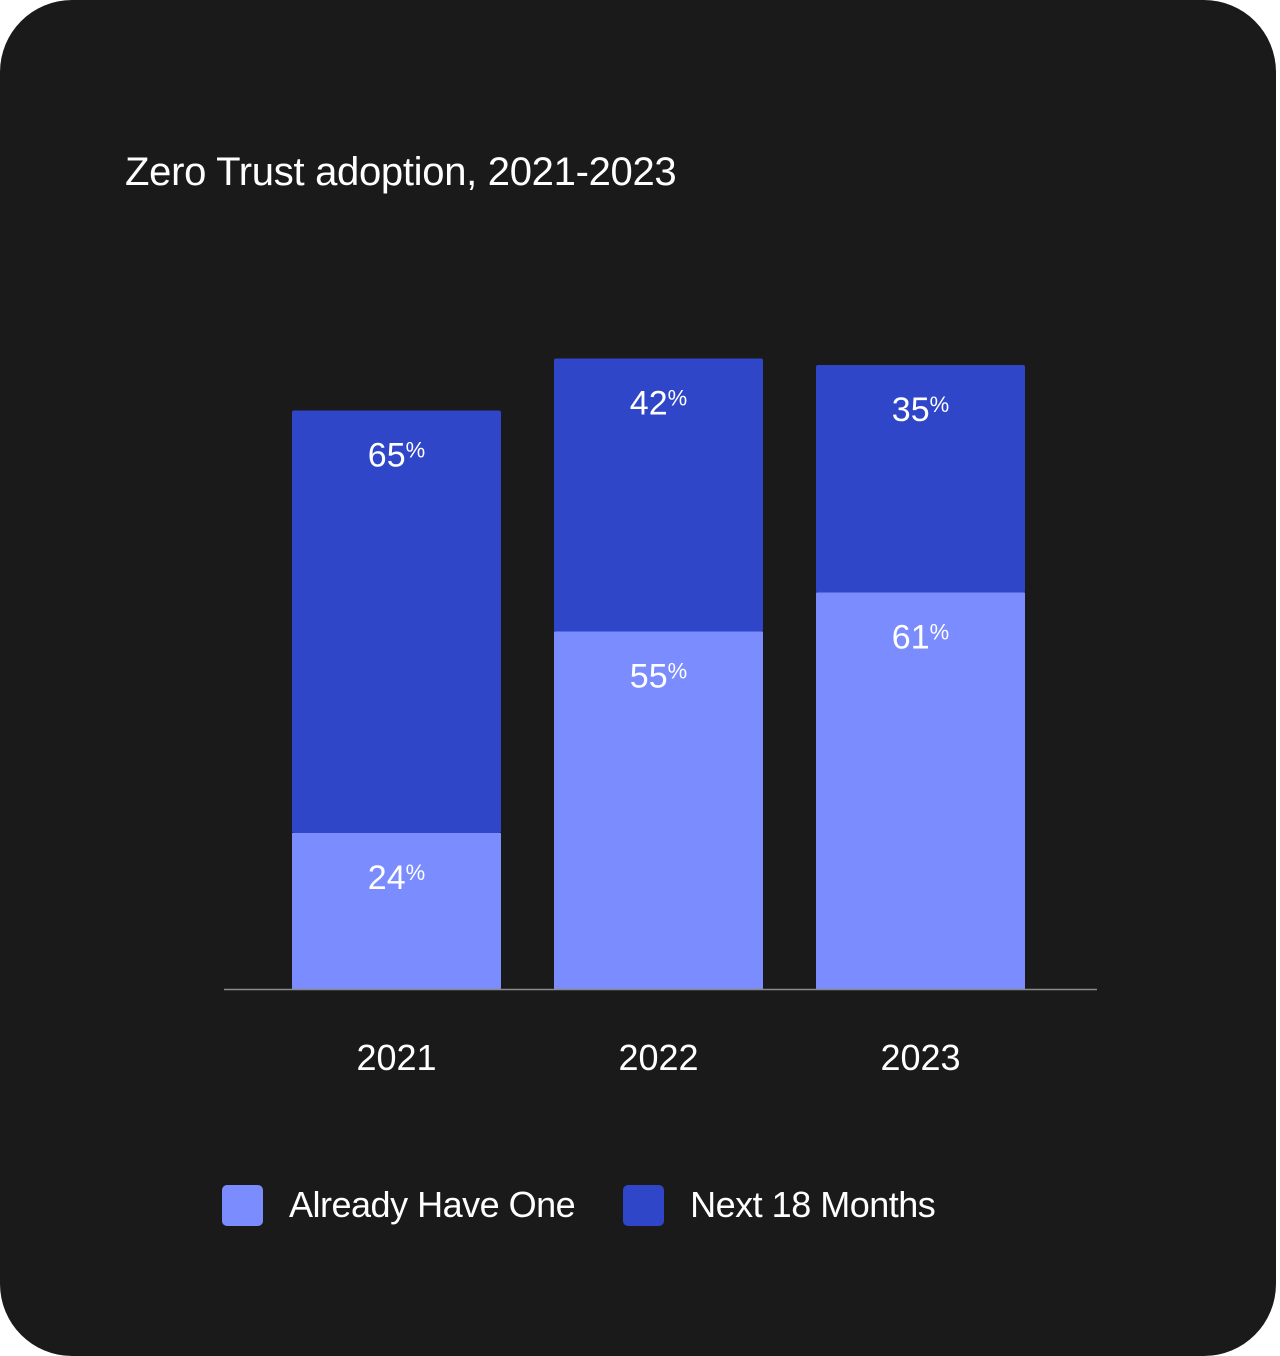 Image resolution: width=1280 pixels, height=1356 pixels. I want to click on legend: Already Have One Next 18 Months, so click(602, 1205).